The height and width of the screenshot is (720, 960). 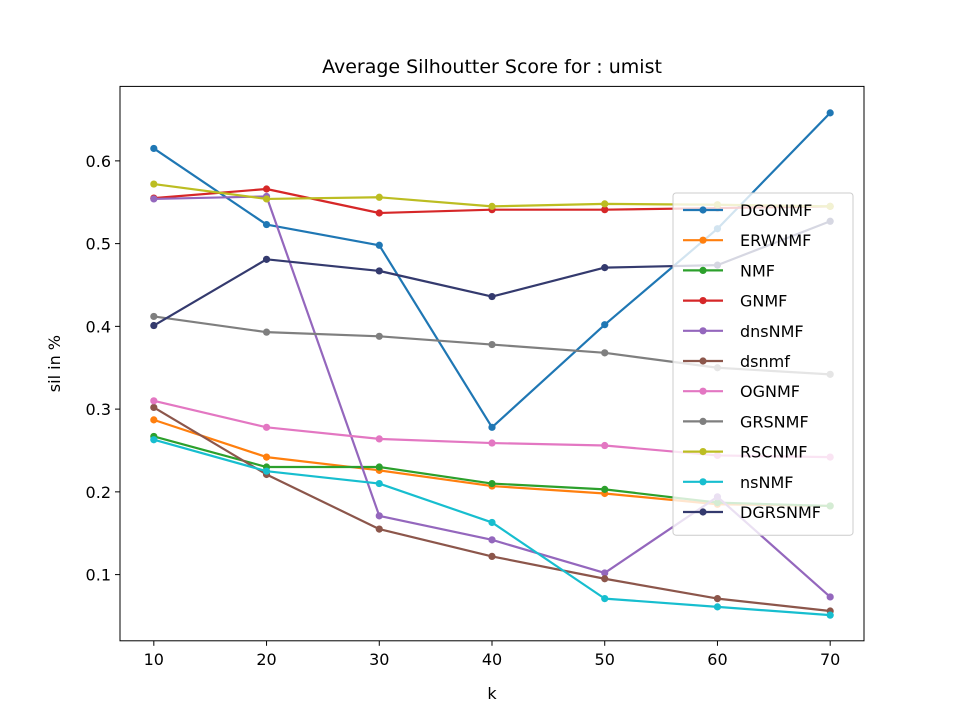 I want to click on x-axis-label: k, so click(x=492, y=693).